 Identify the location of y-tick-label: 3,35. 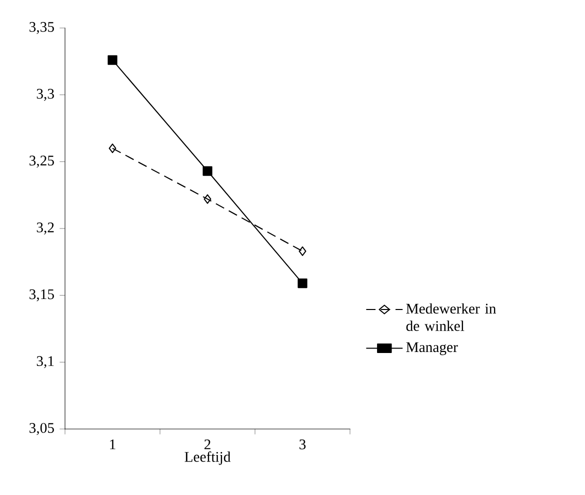
(42, 28).